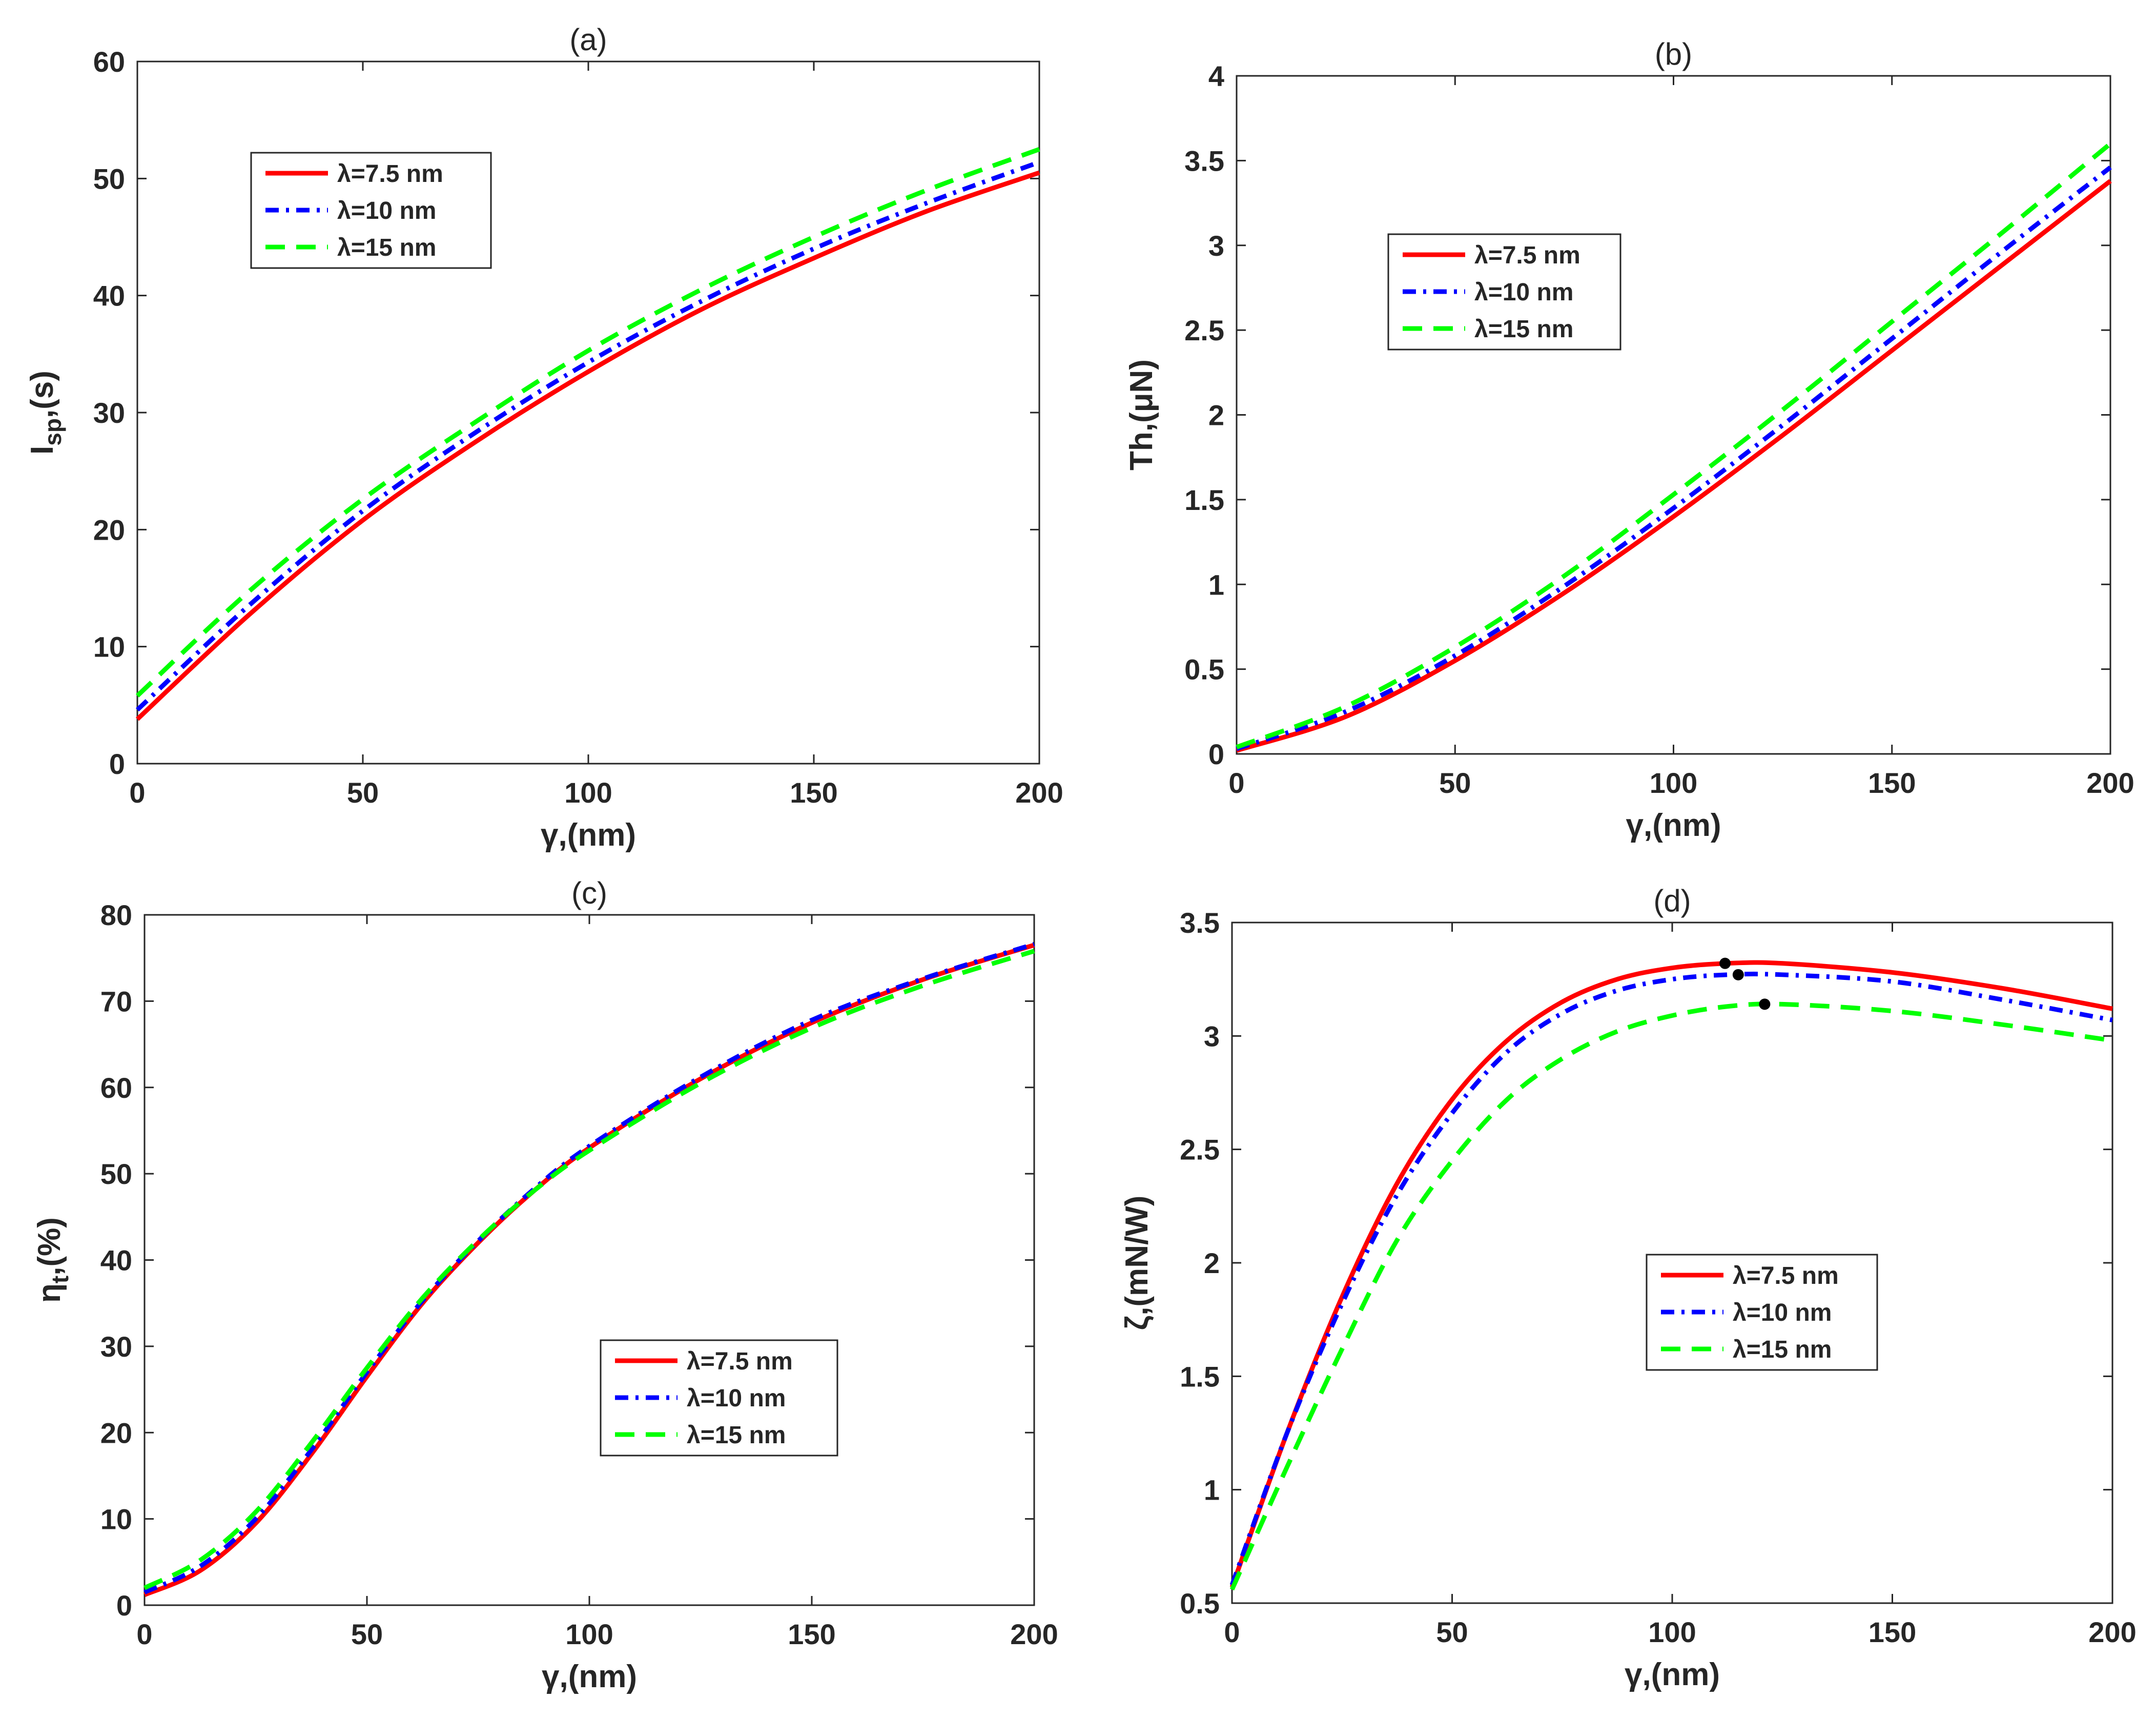 The height and width of the screenshot is (1720, 2156). I want to click on y-axis-label: ζ,(mN/W), so click(1137, 1263).